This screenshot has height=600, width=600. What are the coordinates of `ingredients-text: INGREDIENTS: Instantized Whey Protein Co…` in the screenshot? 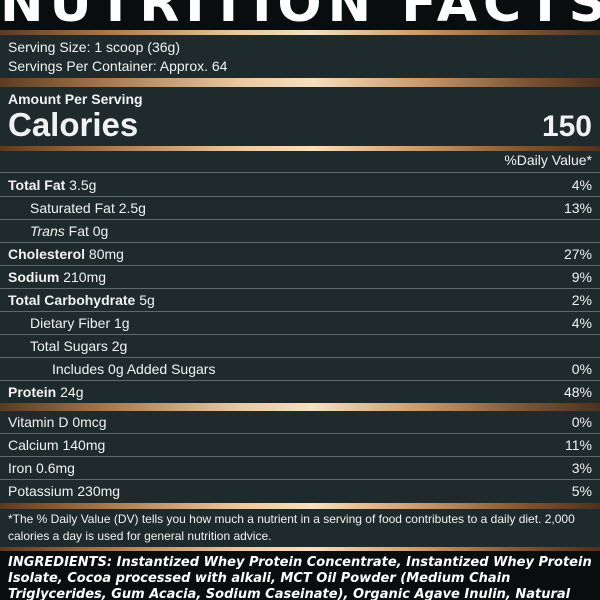 It's located at (300, 577).